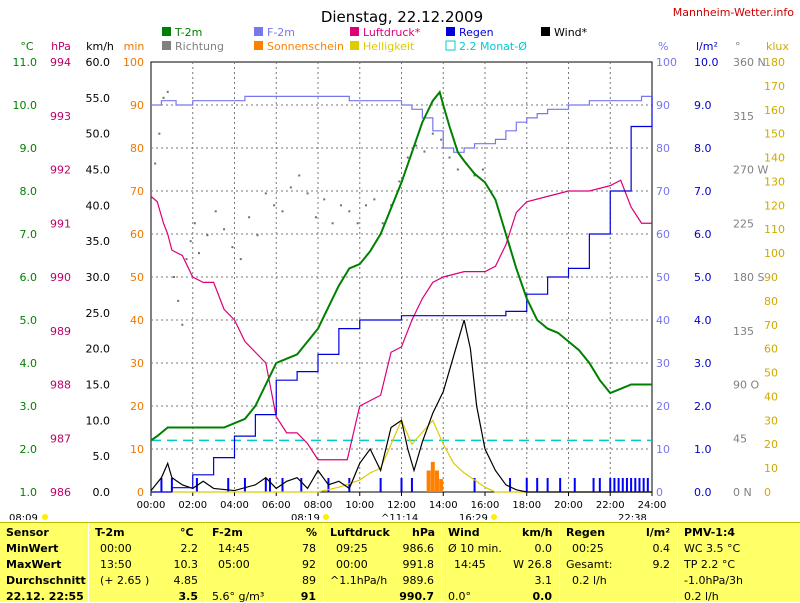 Image resolution: width=800 pixels, height=603 pixels. Describe the element at coordinates (543, 580) in the screenshot. I see `wind-avg-value: 3.1` at that location.